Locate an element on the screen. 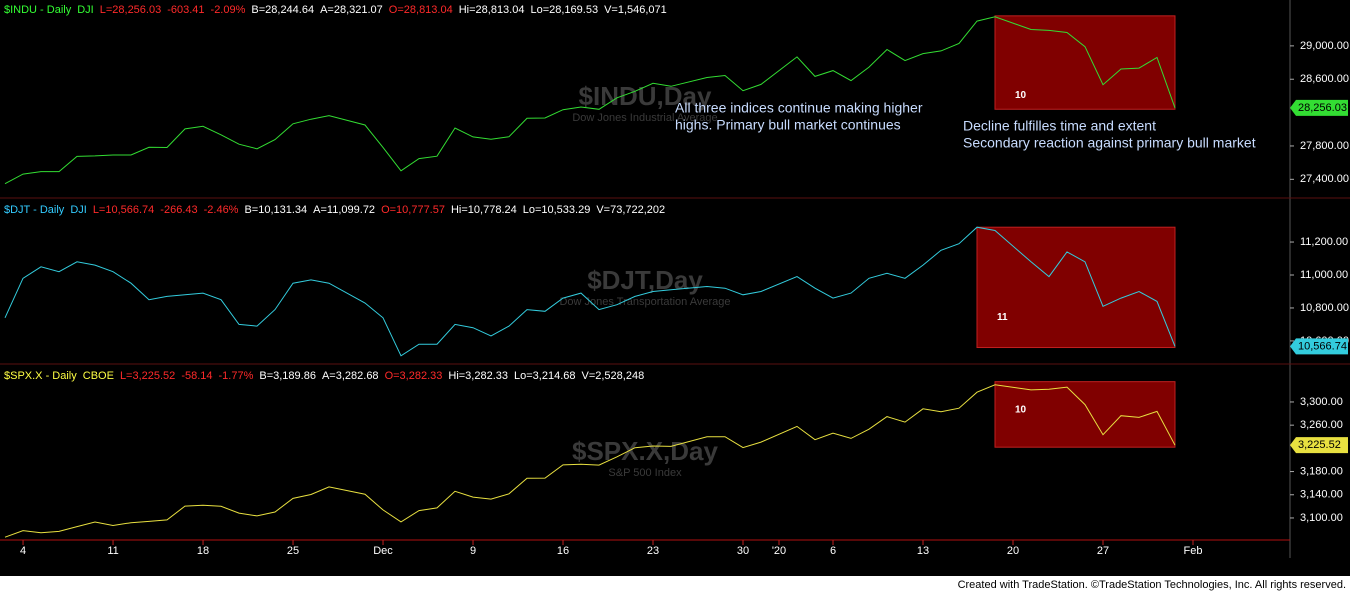 The width and height of the screenshot is (1350, 592). header-item: B=3,189.86 is located at coordinates (287, 376).